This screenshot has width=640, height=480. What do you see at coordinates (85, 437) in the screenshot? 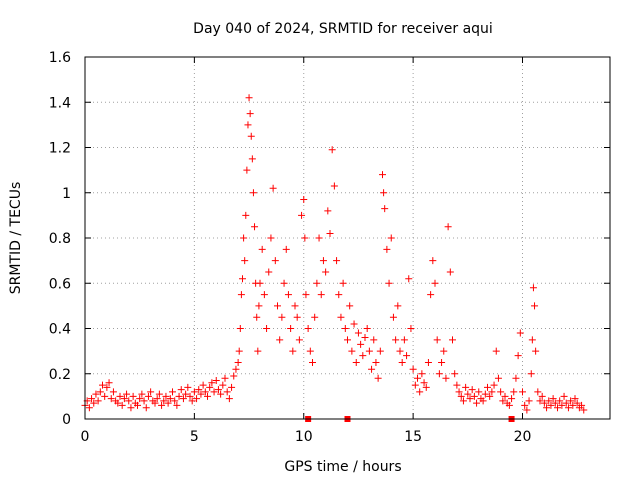
I see `x-tick-label: 0` at bounding box center [85, 437].